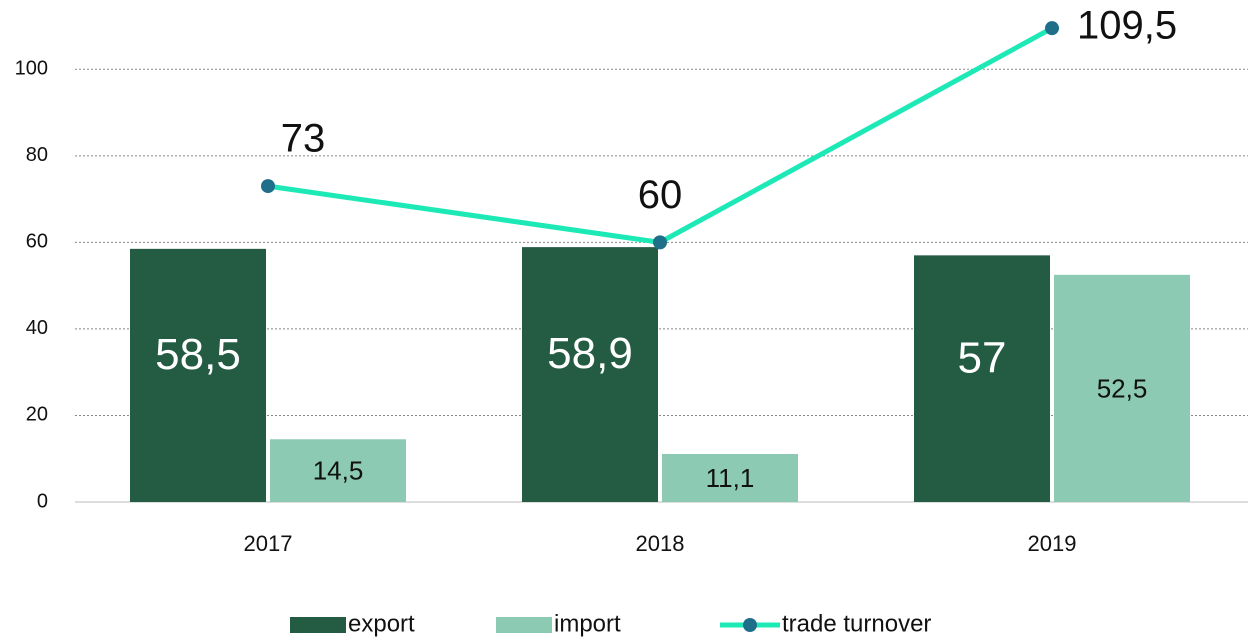 The image size is (1250, 640). Describe the element at coordinates (37, 415) in the screenshot. I see `y-tick-label: 20` at that location.